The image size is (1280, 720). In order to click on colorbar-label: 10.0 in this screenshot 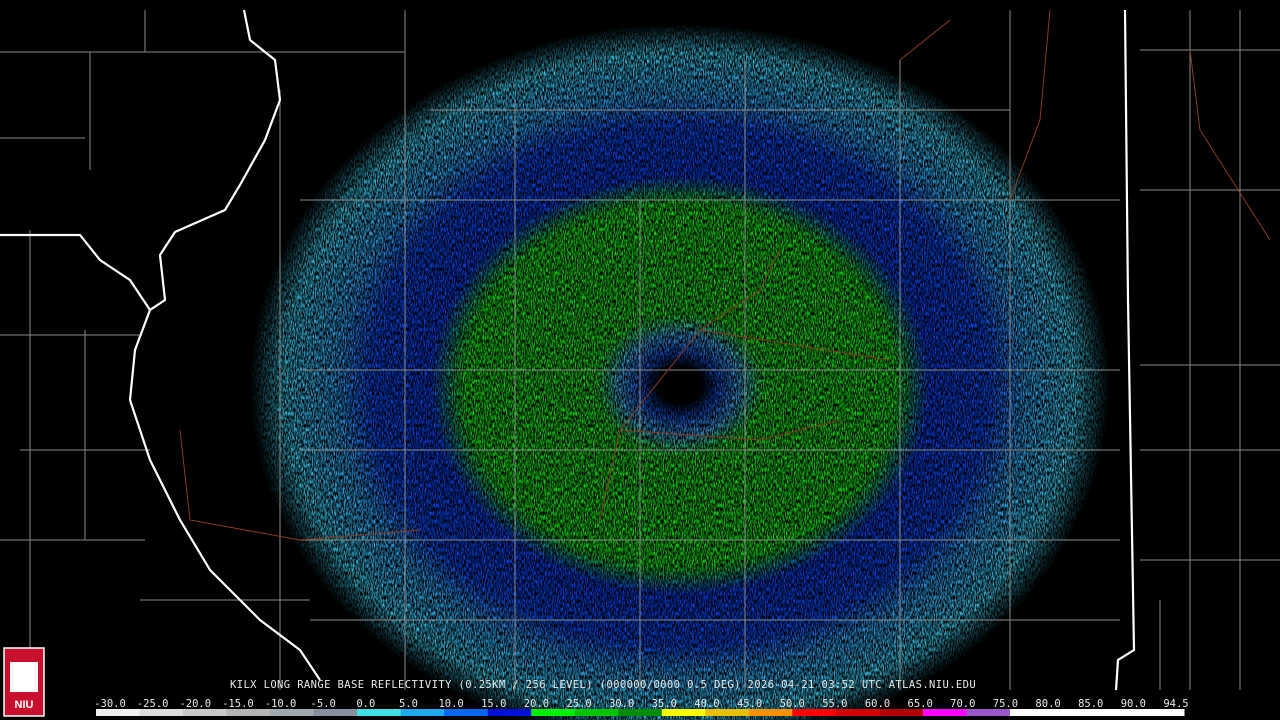, I will do `click(450, 704)`.